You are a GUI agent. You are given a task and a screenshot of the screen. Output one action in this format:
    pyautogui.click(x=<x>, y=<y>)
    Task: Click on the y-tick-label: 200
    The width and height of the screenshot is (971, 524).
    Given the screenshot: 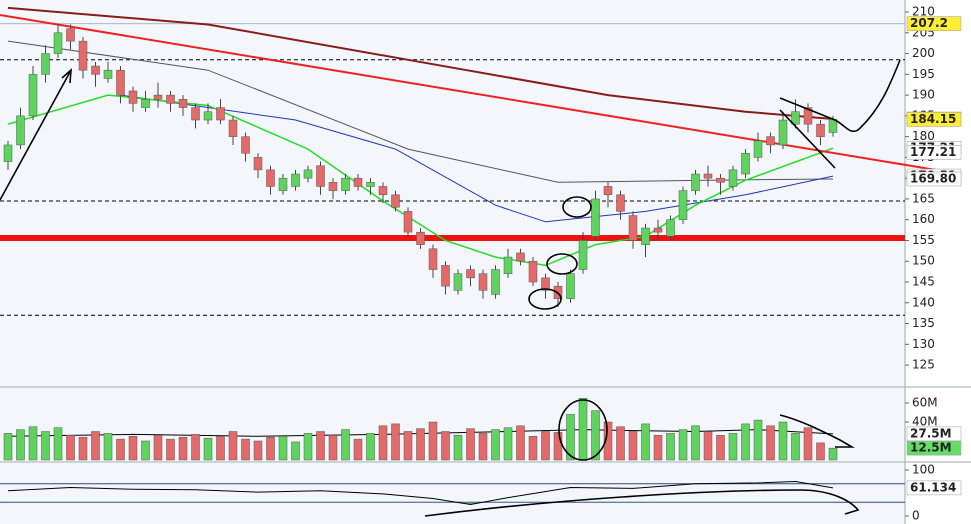 What is the action you would take?
    pyautogui.click(x=923, y=53)
    